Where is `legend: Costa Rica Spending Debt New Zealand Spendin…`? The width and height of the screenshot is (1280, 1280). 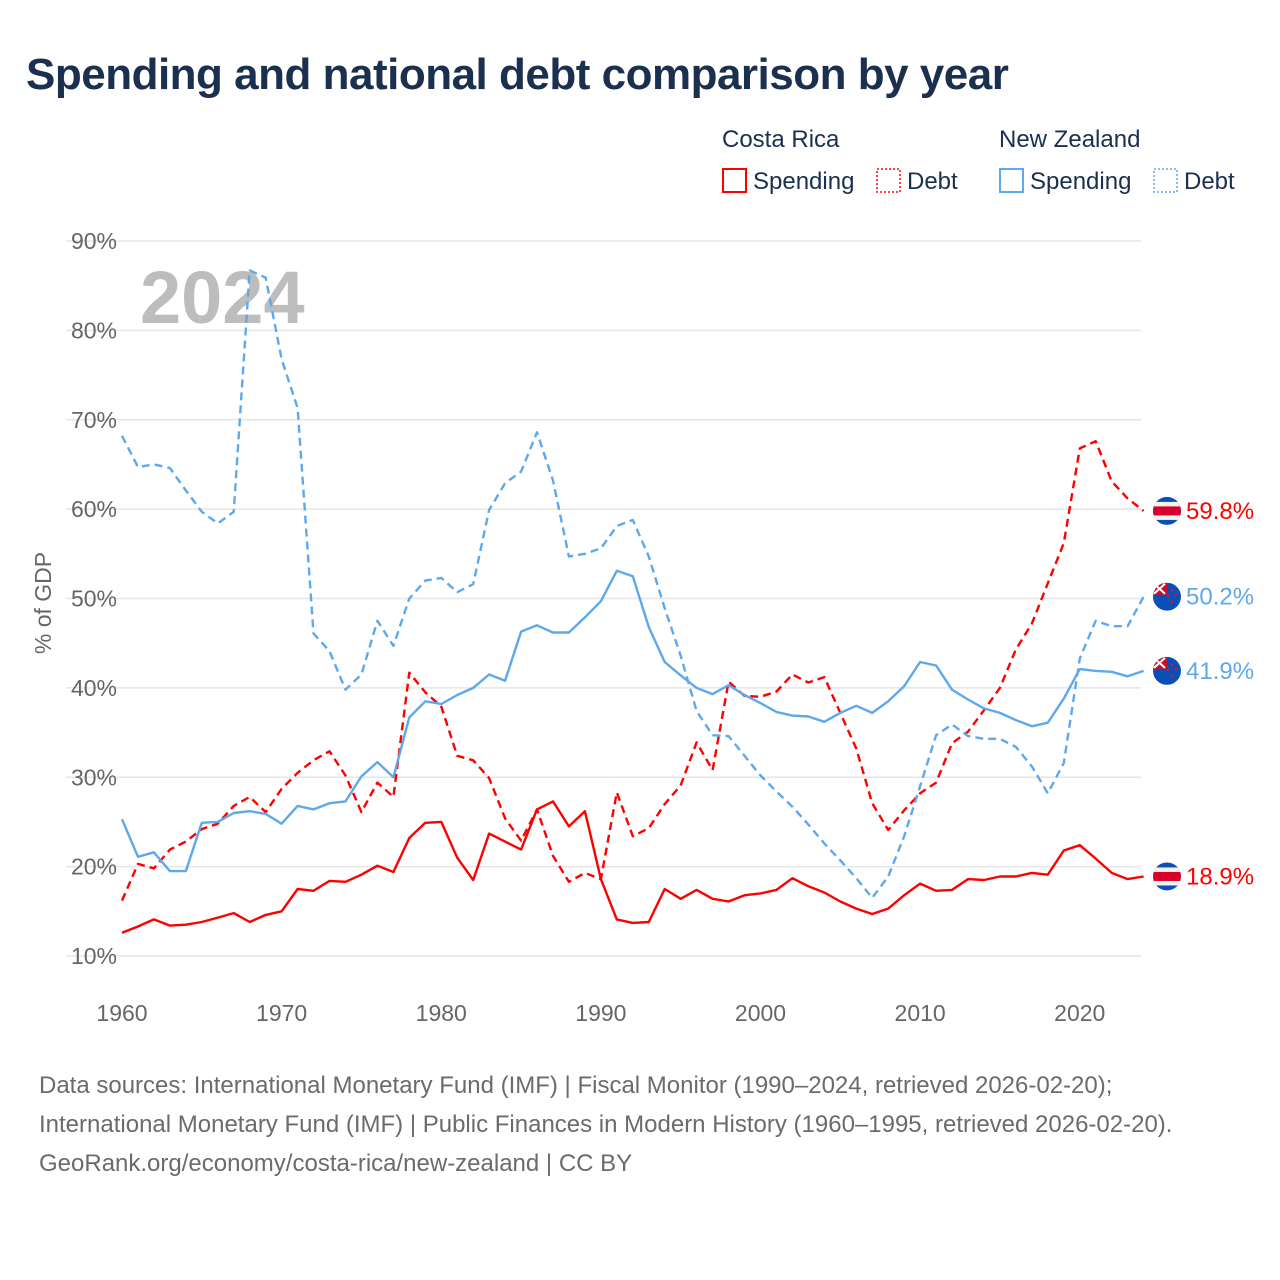 legend: Costa Rica Spending Debt New Zealand Spendin… is located at coordinates (978, 160).